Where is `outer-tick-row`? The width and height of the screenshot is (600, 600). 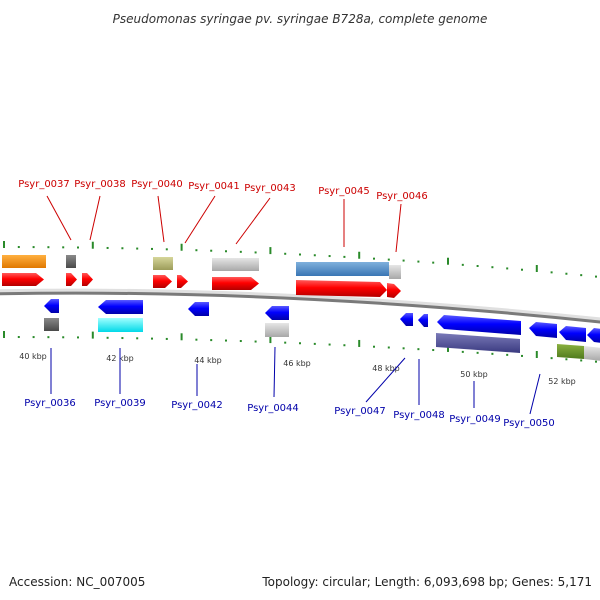 outer-tick-row is located at coordinates (300, 259).